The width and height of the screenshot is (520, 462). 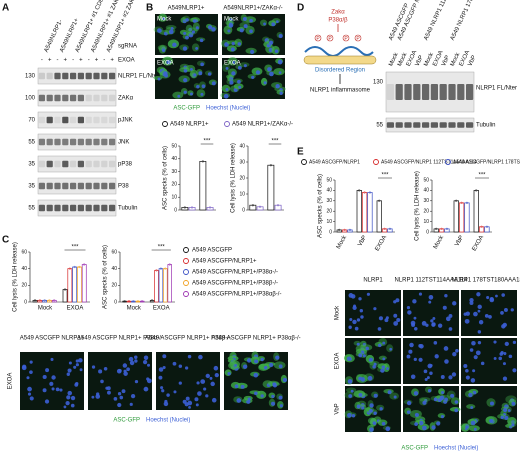 What do you see at coordinates (252, 9) in the screenshot?
I see `column-title: A549NLRP1+/ZAKα-/-` at bounding box center [252, 9].